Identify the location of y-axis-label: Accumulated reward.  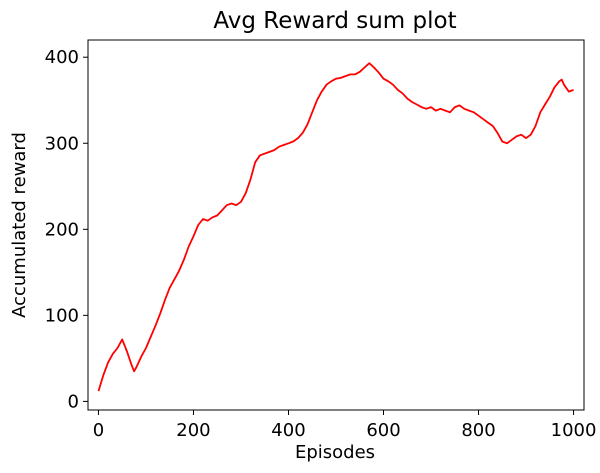
(19, 225).